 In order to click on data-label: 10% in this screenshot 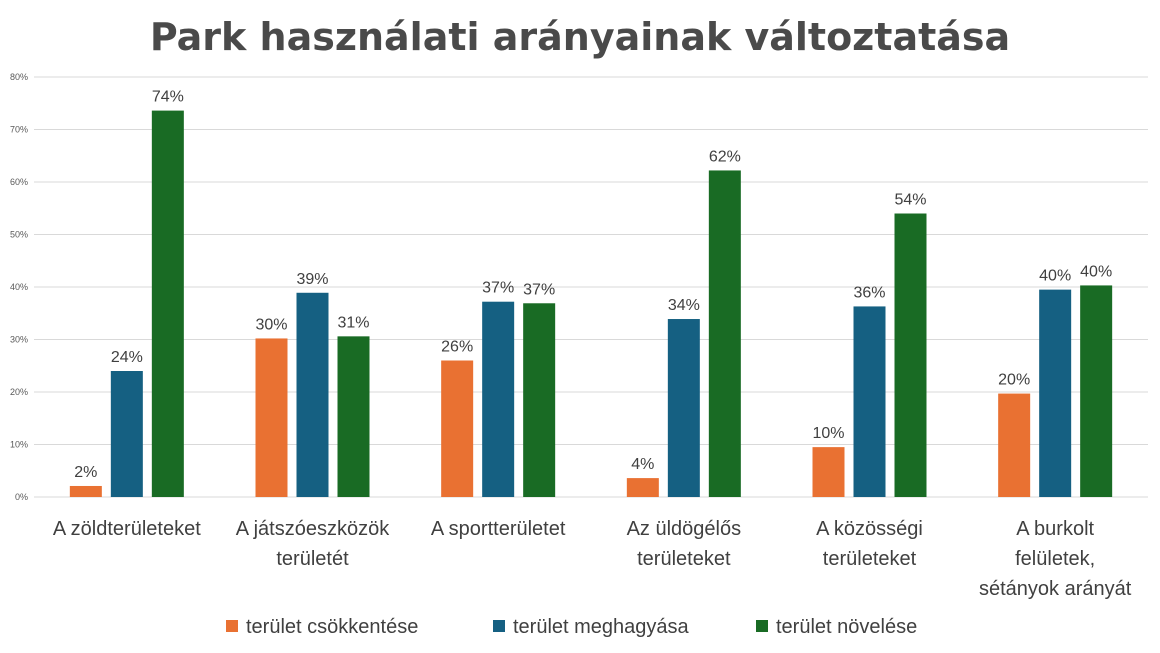, I will do `click(828, 433)`.